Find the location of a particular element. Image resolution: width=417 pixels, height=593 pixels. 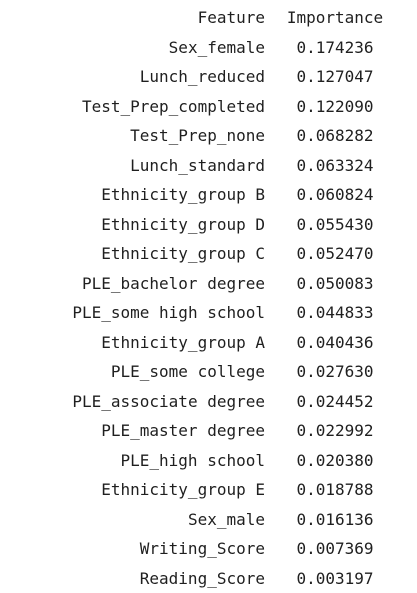

importance-cell: 0.127047 is located at coordinates (335, 77).